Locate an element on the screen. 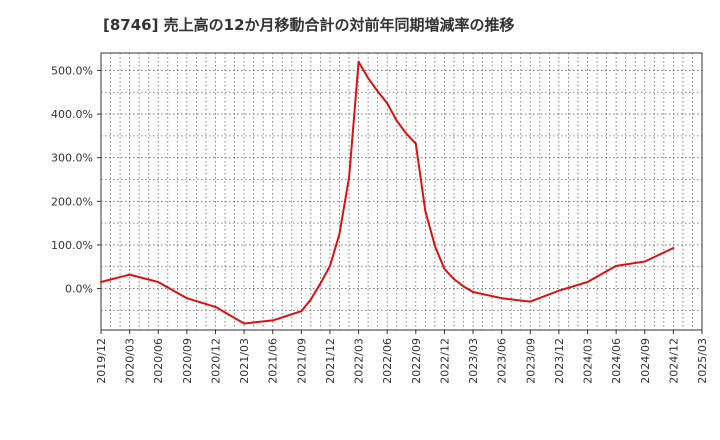 The height and width of the screenshot is (440, 720). x-tick-label: 2022/06 is located at coordinates (387, 361).